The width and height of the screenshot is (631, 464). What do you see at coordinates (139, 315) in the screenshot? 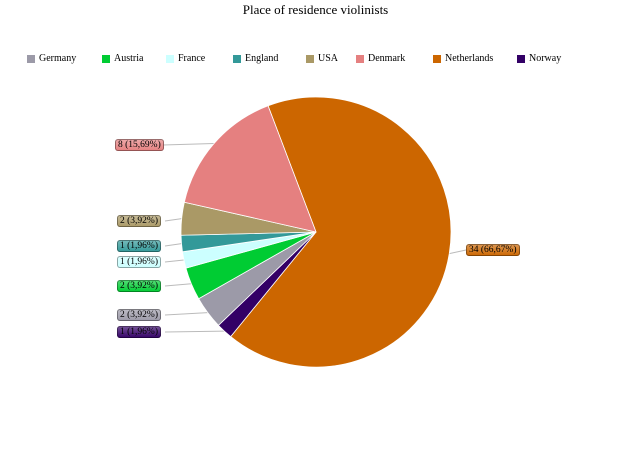
I see `data-label-germany: 2 (3,92%)` at bounding box center [139, 315].